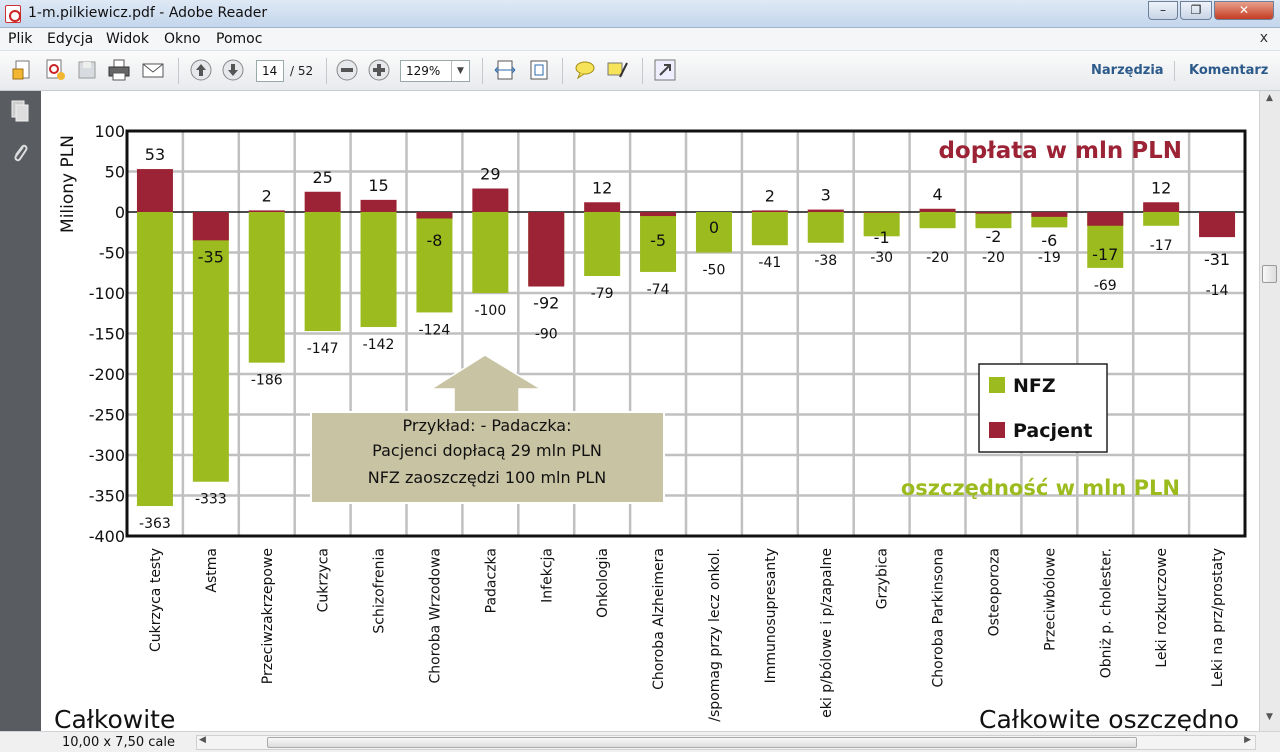 This screenshot has width=1280, height=752. Describe the element at coordinates (460, 71) in the screenshot. I see `chevron-down-icon: ▼` at that location.